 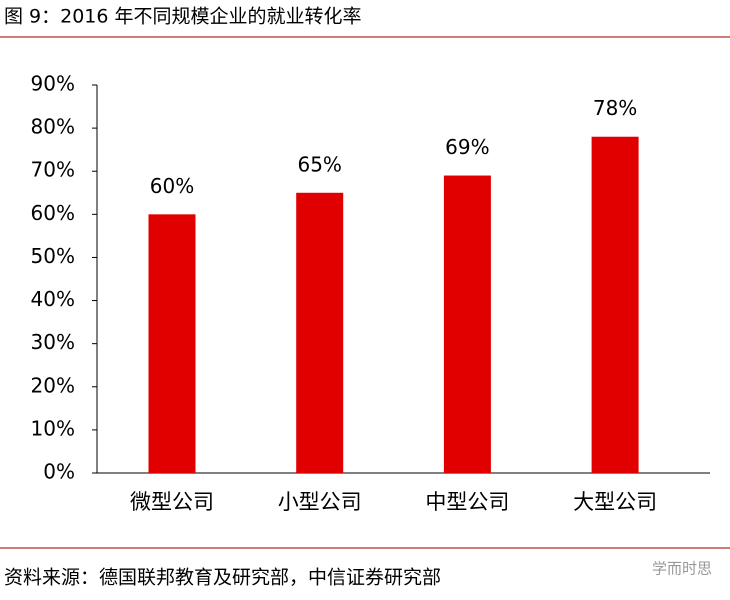 What do you see at coordinates (467, 502) in the screenshot?
I see `x-tick-label: 中型公司` at bounding box center [467, 502].